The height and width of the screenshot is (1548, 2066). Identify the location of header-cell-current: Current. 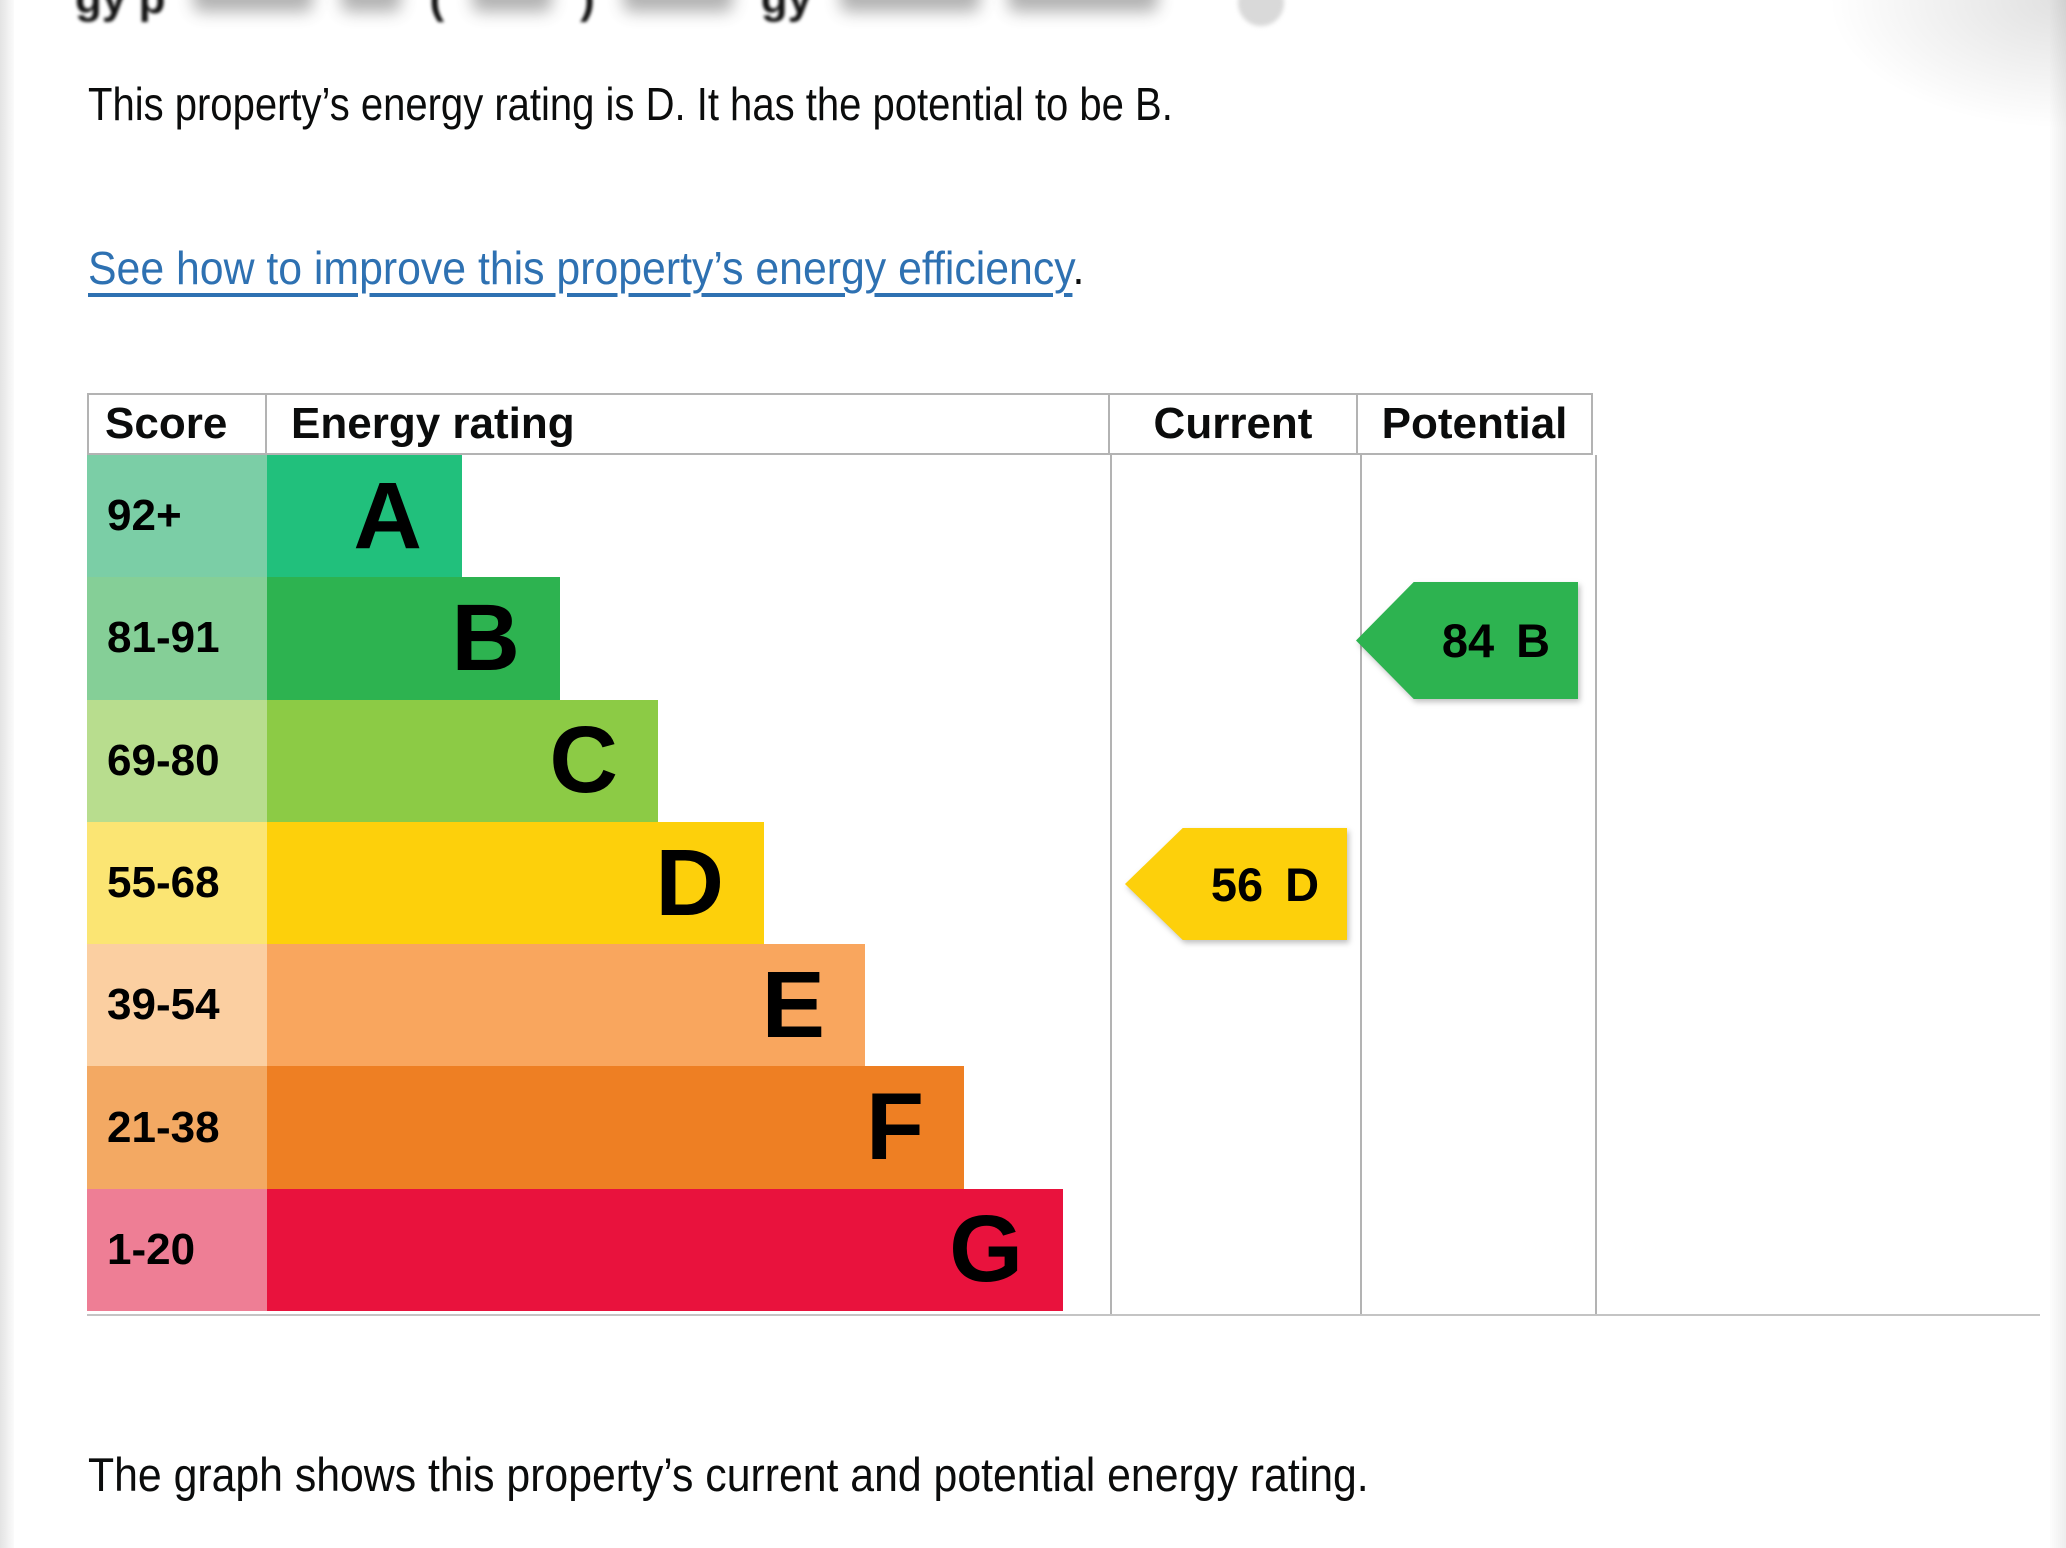
(1233, 424).